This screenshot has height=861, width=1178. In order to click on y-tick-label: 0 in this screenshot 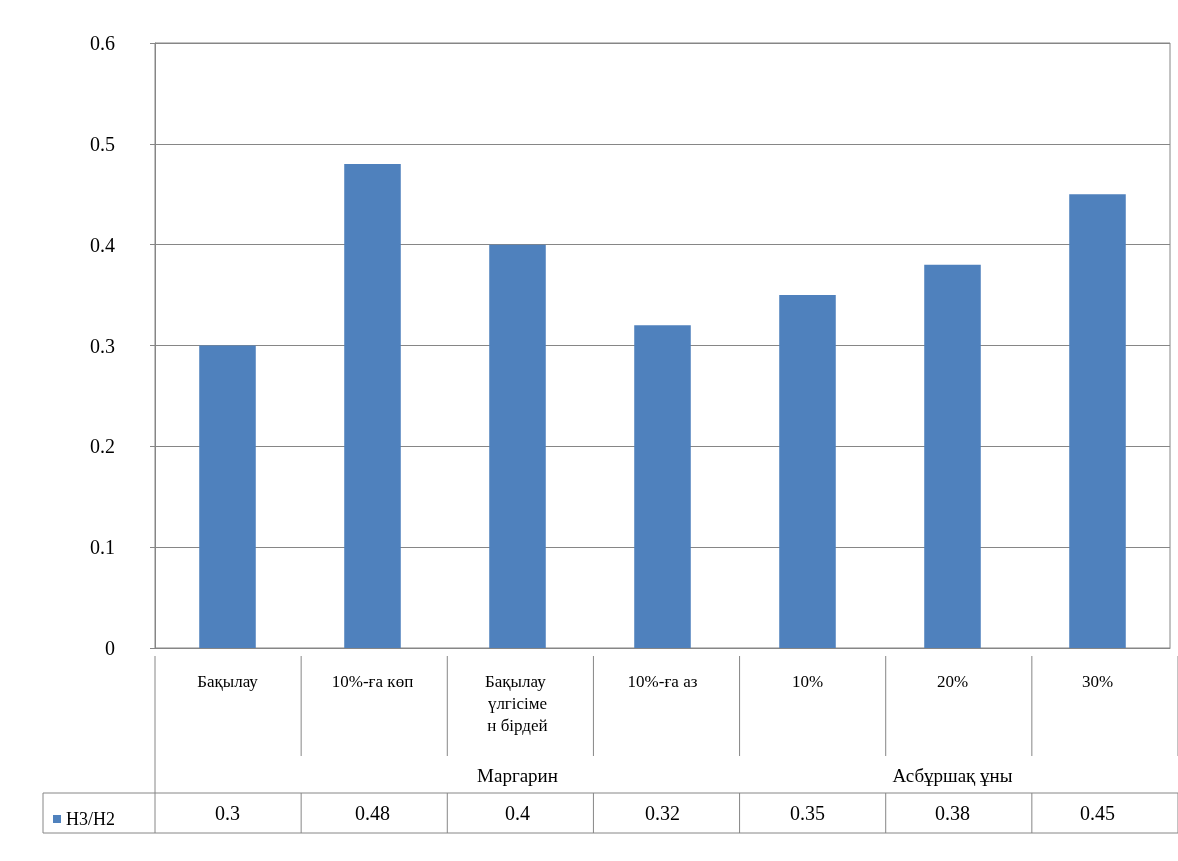, I will do `click(110, 648)`.